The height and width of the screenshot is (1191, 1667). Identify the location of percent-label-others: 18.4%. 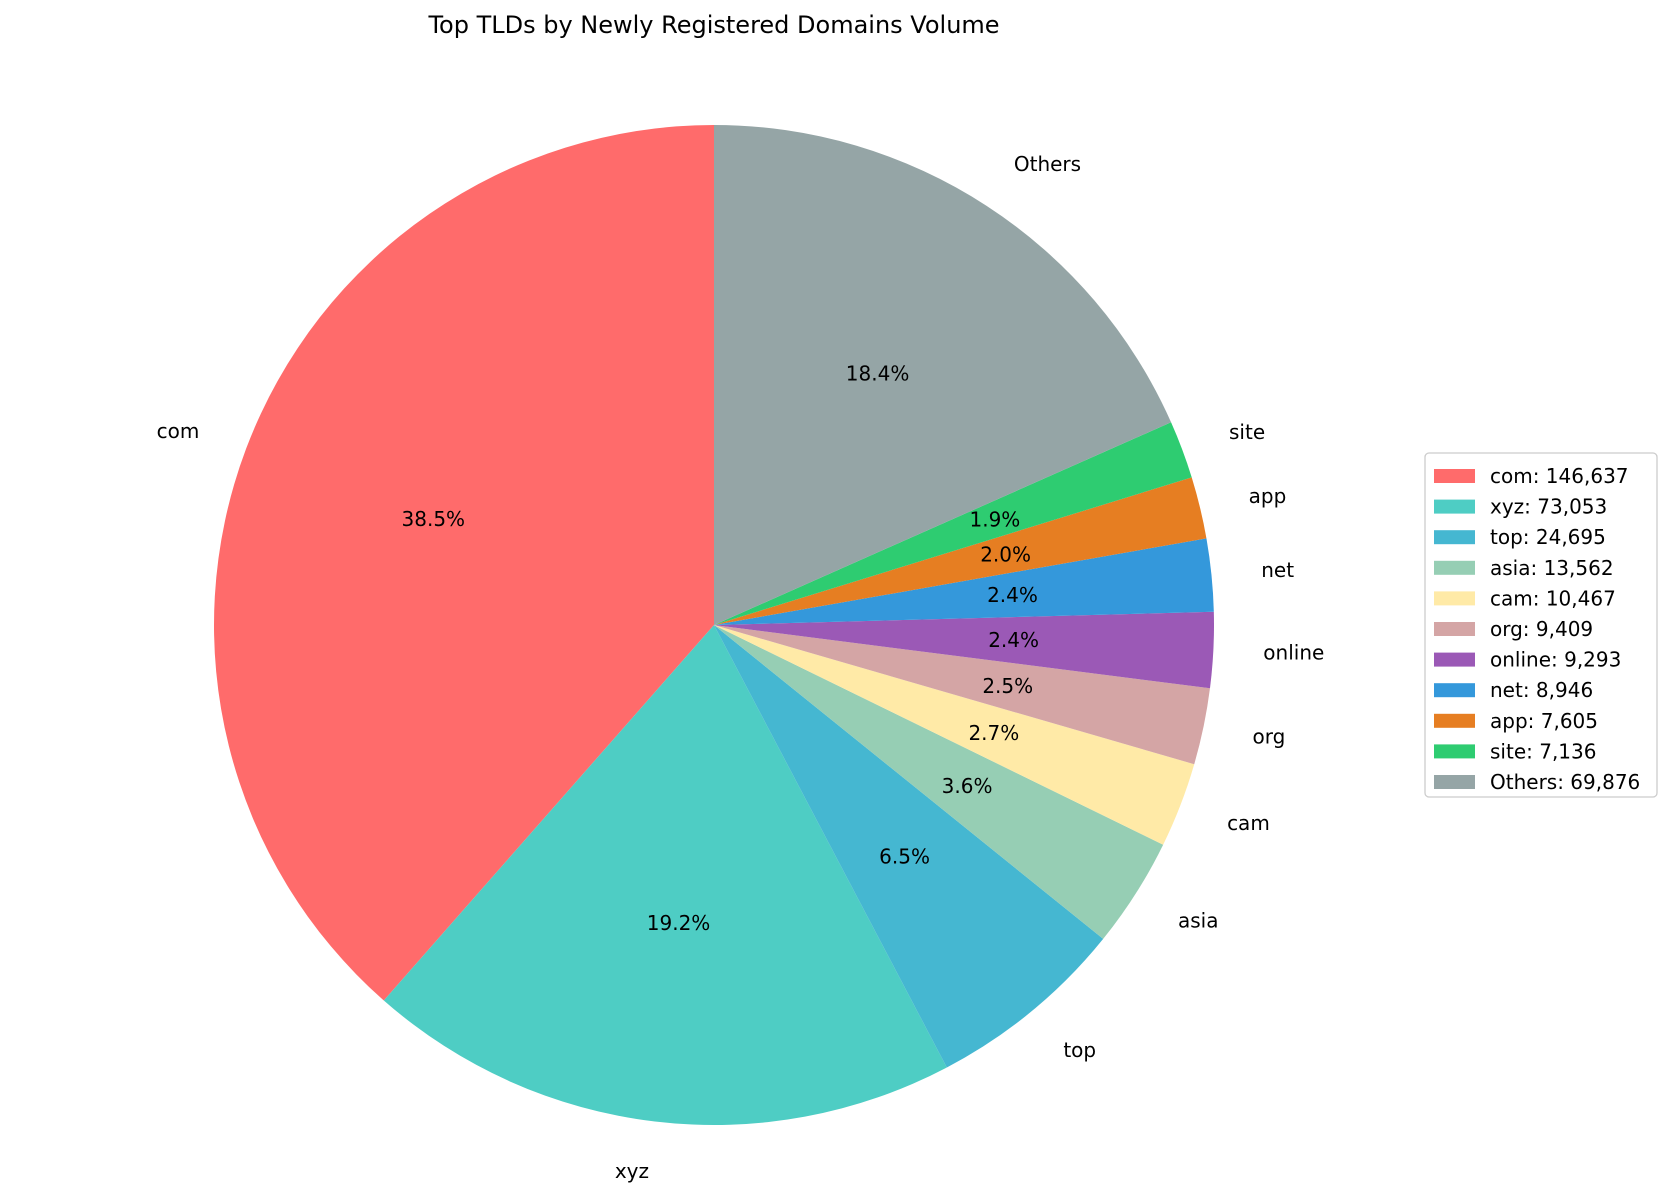
(878, 374).